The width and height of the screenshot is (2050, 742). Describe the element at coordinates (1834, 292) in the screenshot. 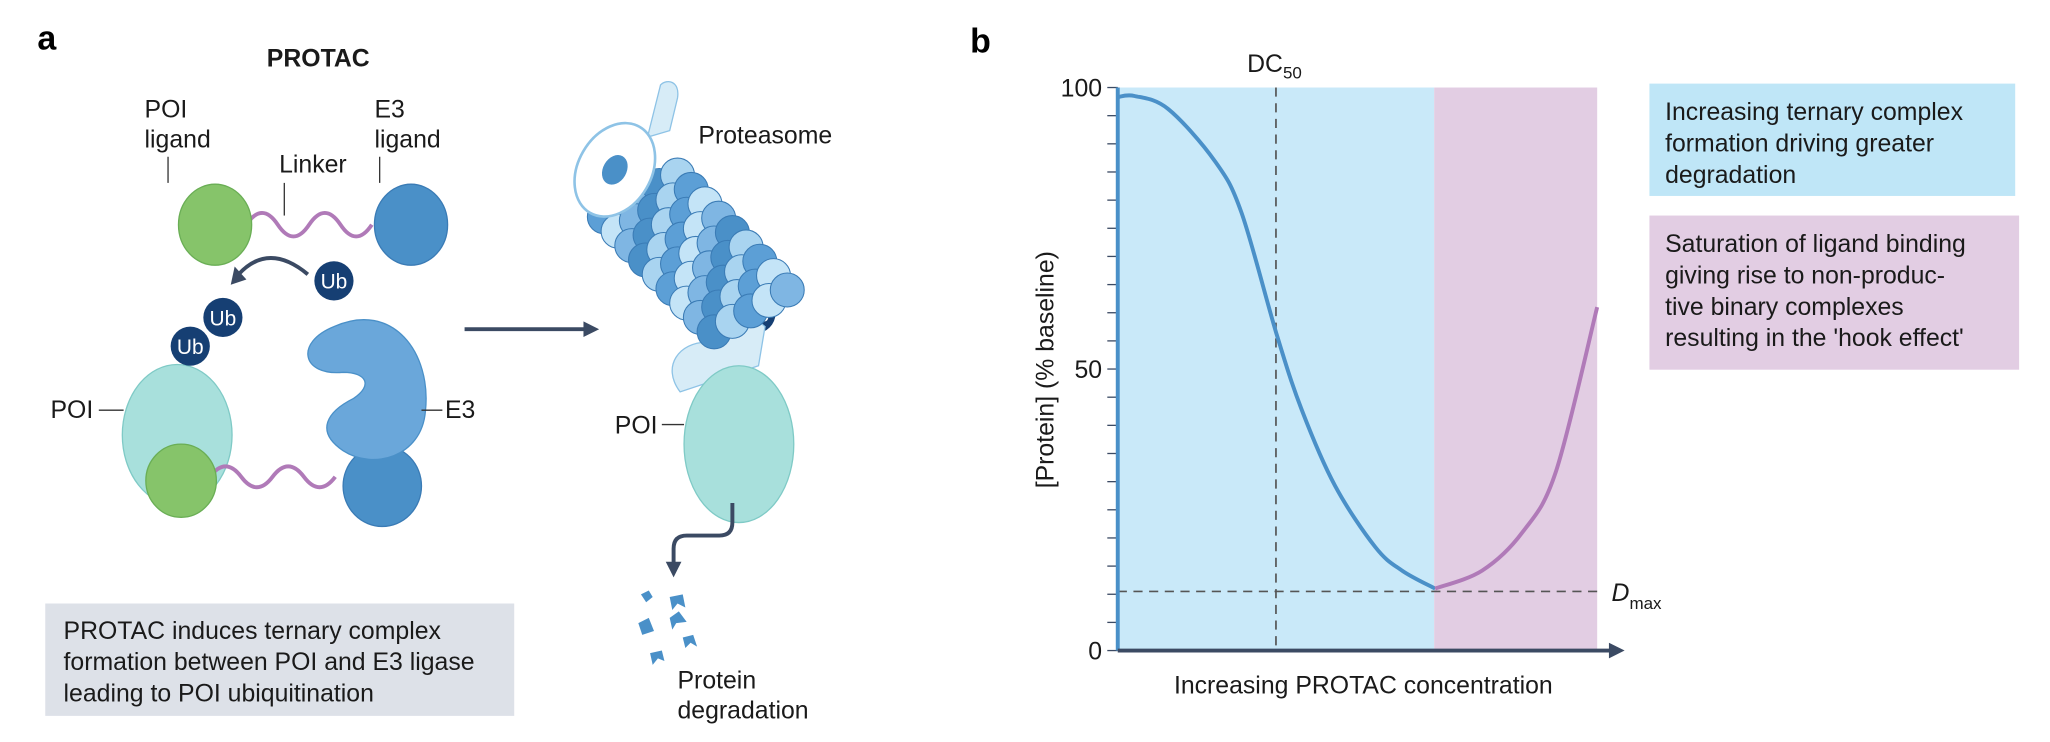

I see `info-box-hook-effect` at that location.